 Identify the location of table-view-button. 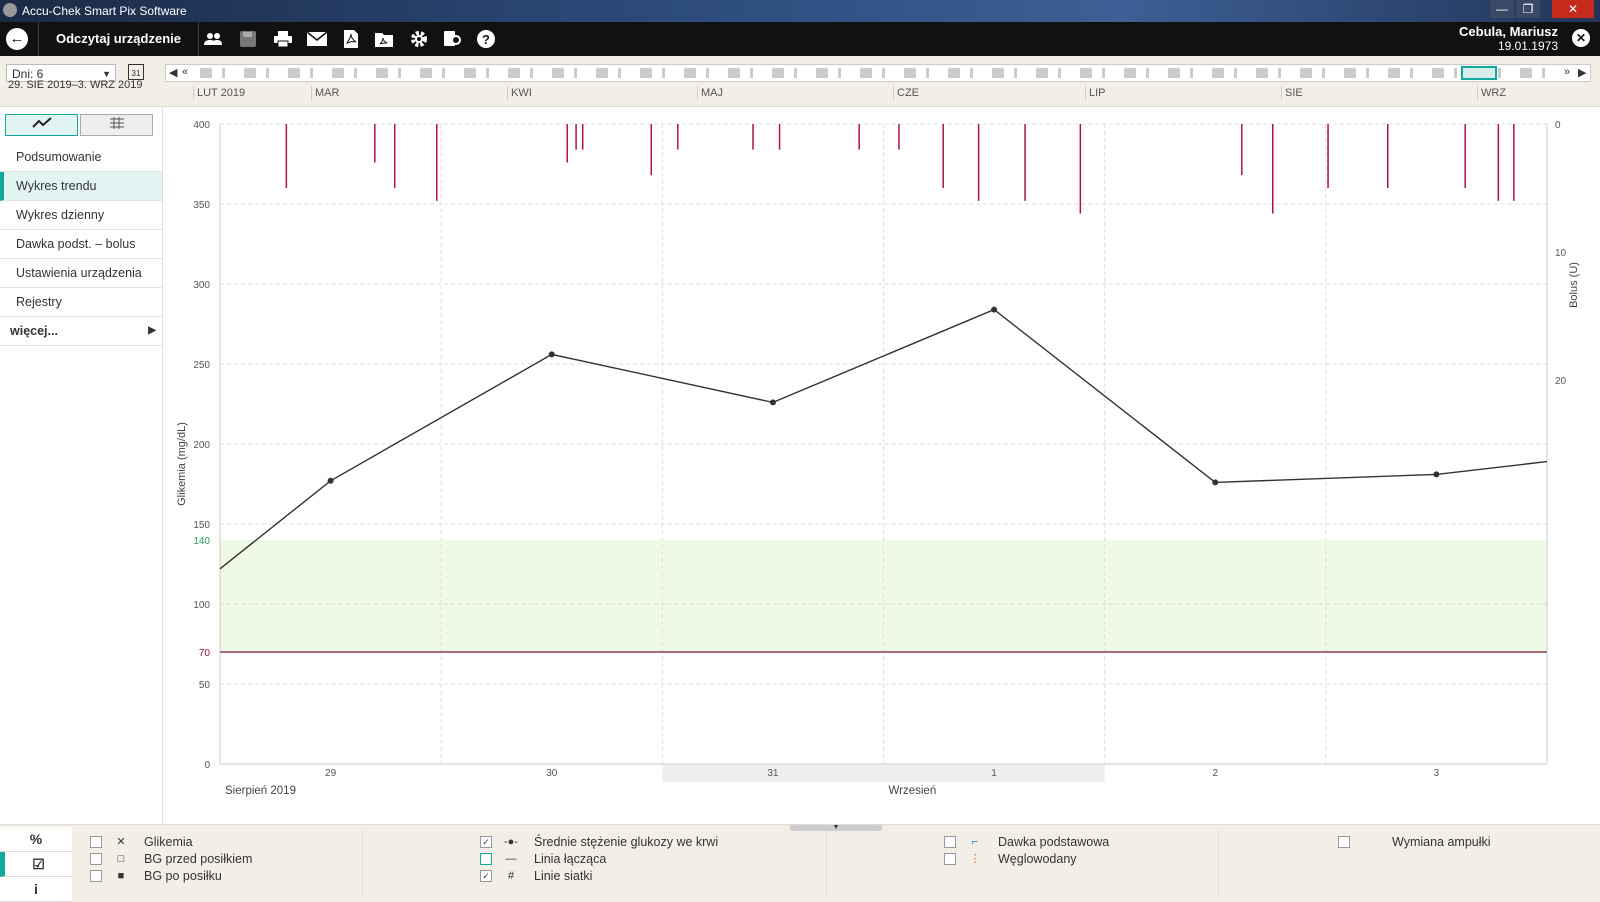
(116, 125).